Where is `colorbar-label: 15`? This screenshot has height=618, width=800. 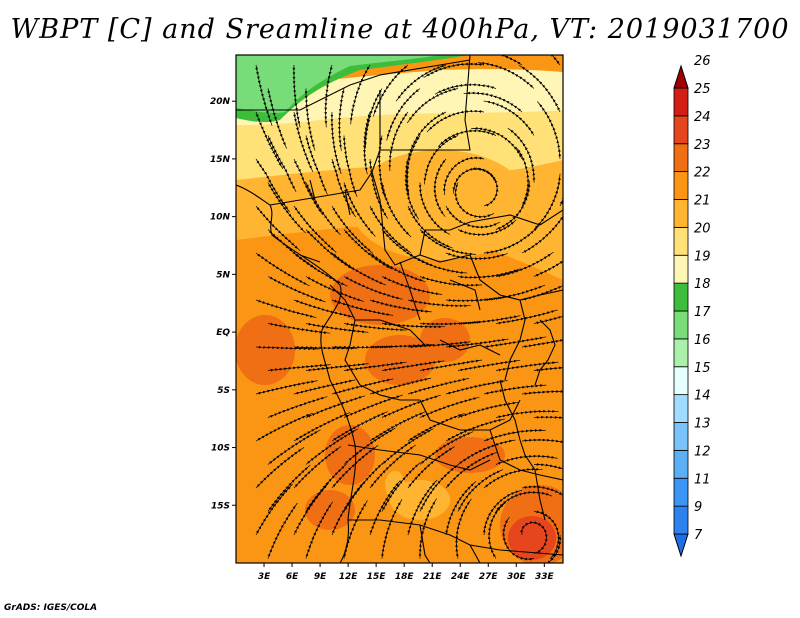 colorbar-label: 15 is located at coordinates (702, 368).